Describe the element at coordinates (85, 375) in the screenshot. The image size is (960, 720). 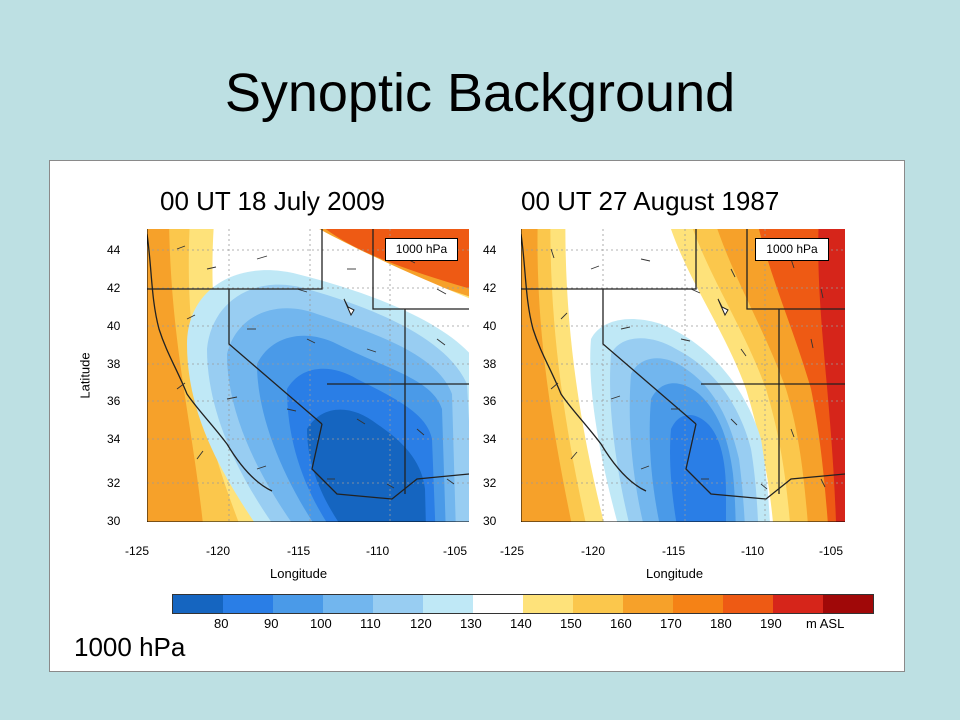
I see `y-axis-label: Latitude` at that location.